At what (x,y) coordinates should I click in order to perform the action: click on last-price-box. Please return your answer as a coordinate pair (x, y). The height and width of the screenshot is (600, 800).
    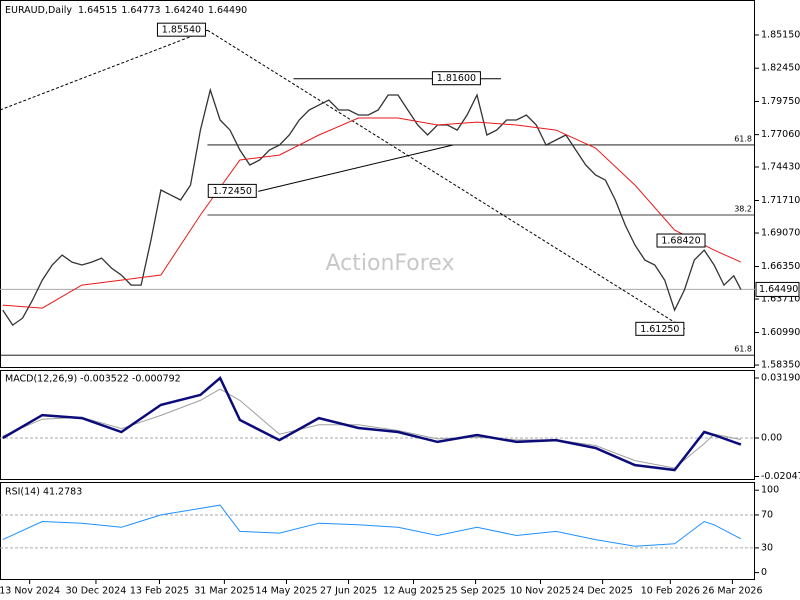
    Looking at the image, I should click on (777, 289).